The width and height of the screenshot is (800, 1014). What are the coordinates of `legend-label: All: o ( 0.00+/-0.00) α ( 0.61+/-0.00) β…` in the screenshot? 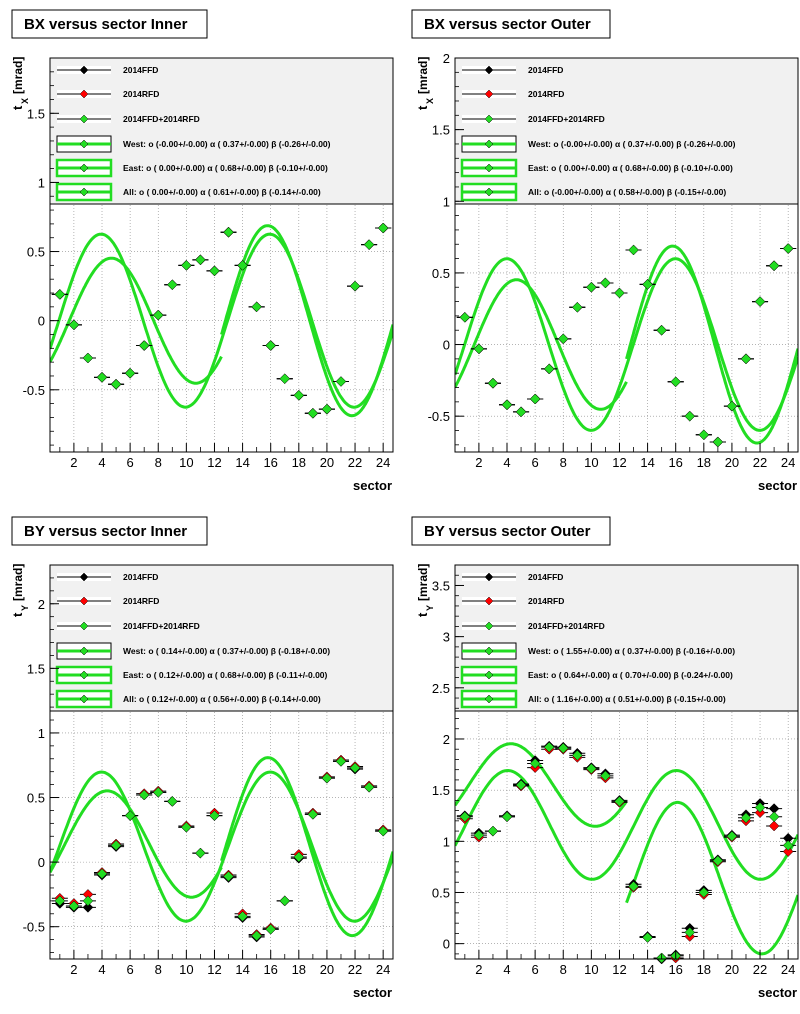 It's located at (222, 192).